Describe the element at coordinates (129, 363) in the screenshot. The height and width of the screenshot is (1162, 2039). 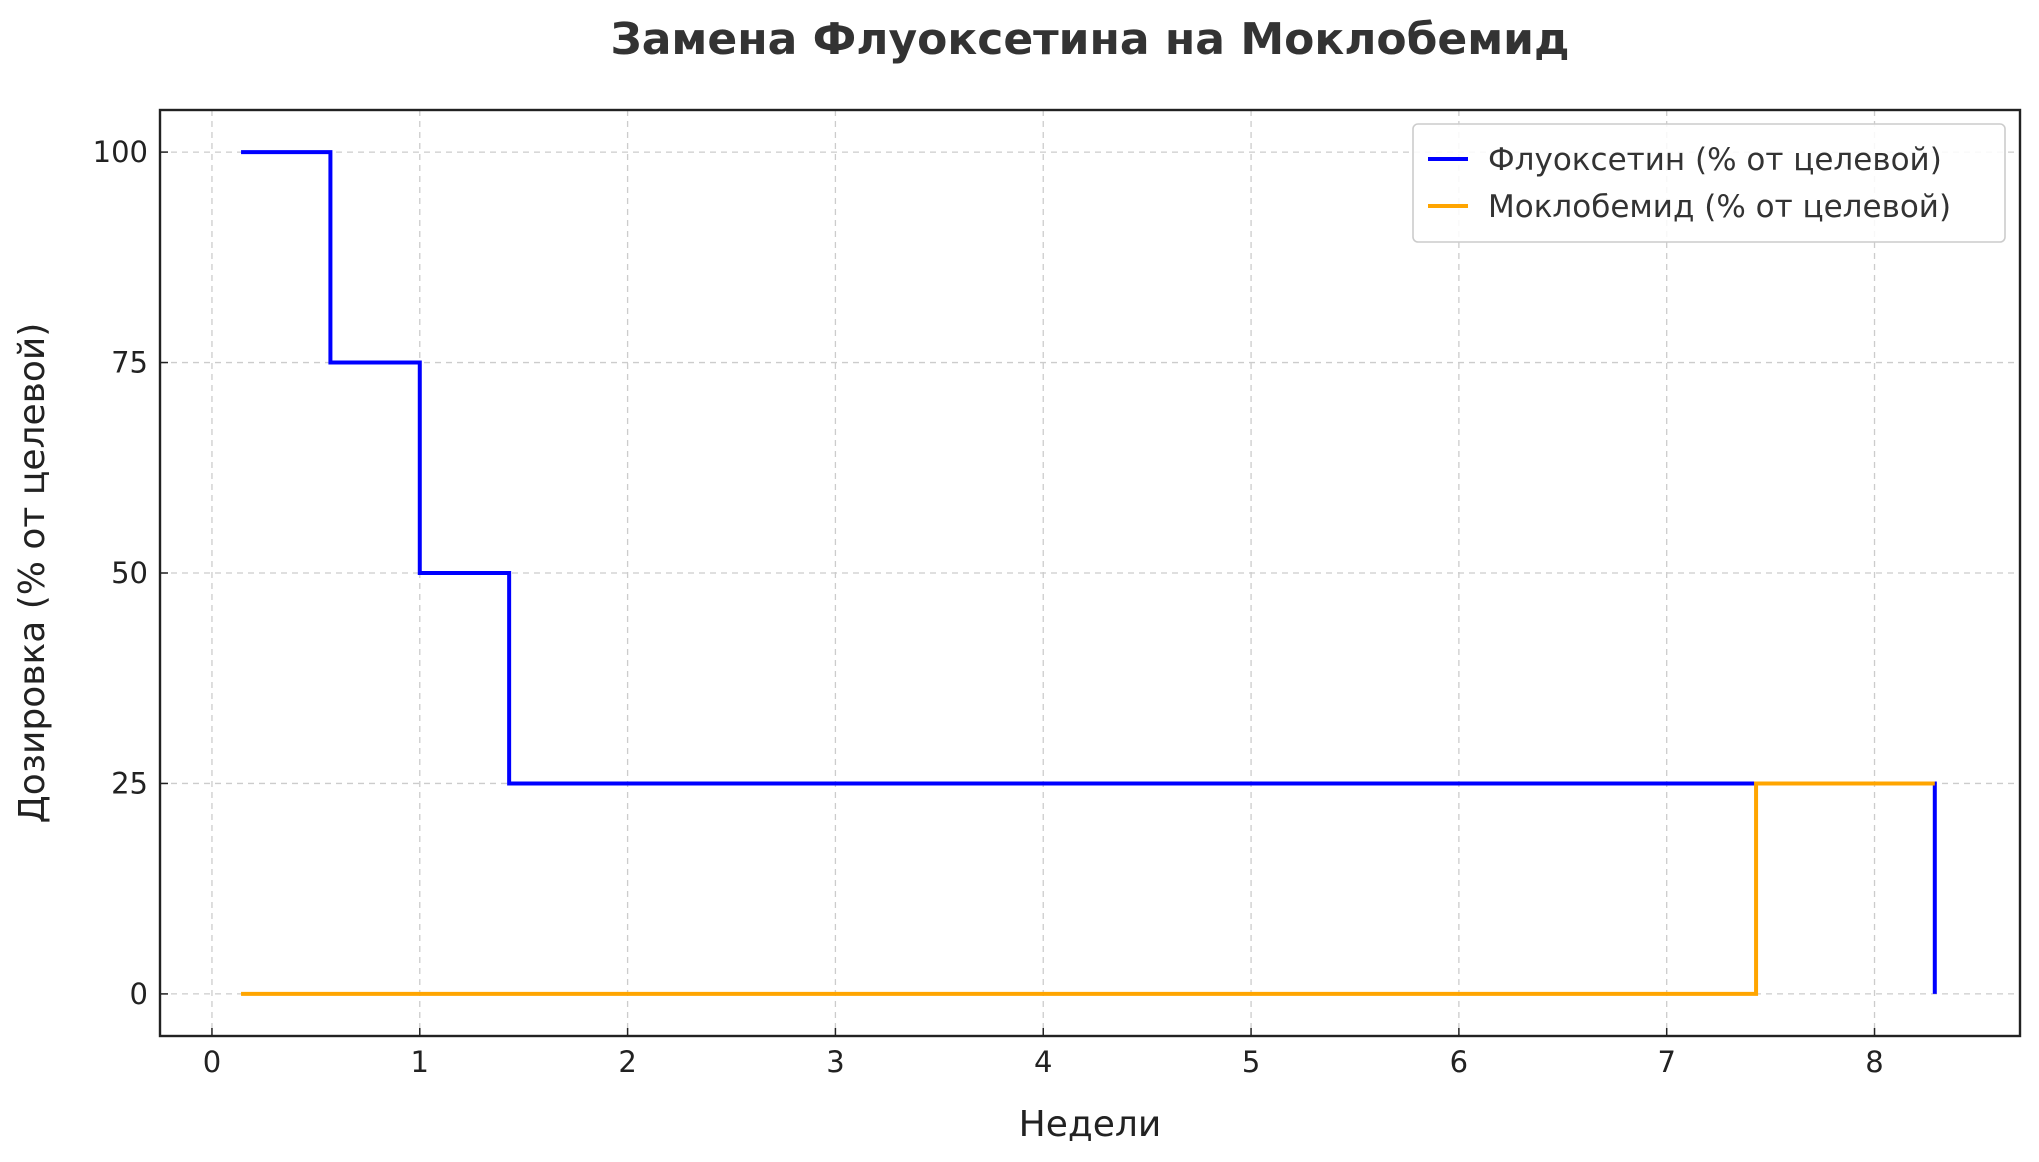
I see `y-tick-label: 75` at that location.